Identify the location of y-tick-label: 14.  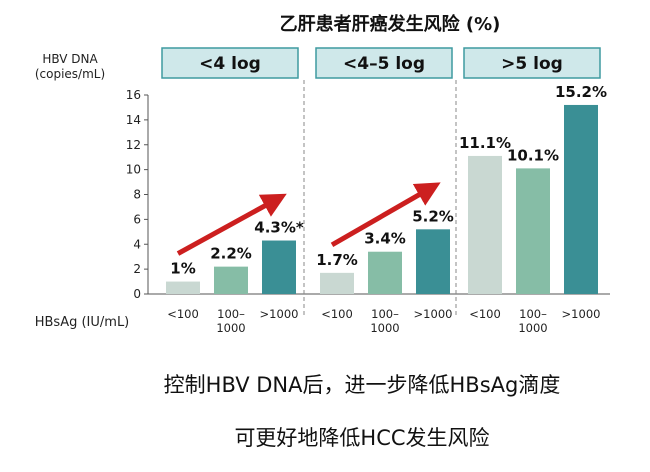
(133, 120).